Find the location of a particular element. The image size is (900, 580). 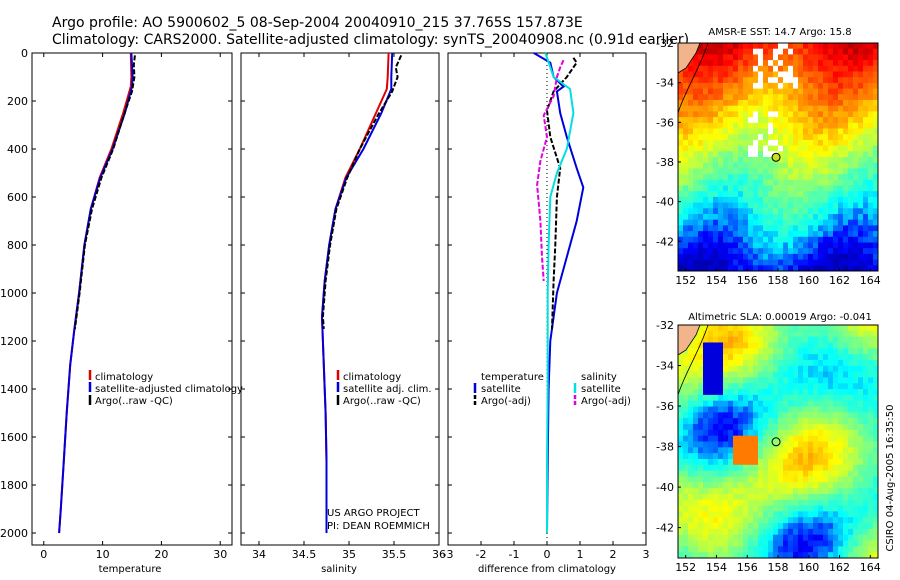

lon-tick-label: 164 is located at coordinates (870, 280).